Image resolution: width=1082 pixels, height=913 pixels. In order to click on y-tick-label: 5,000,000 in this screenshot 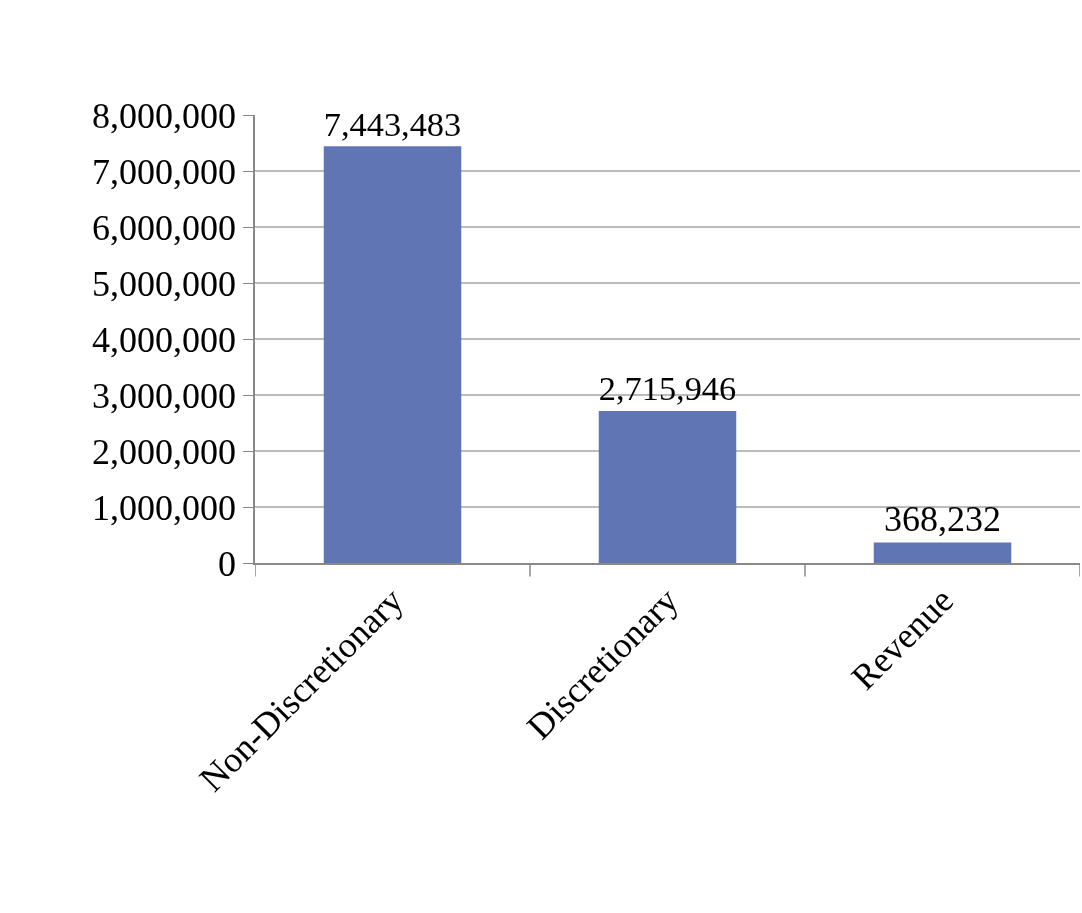, I will do `click(164, 283)`.